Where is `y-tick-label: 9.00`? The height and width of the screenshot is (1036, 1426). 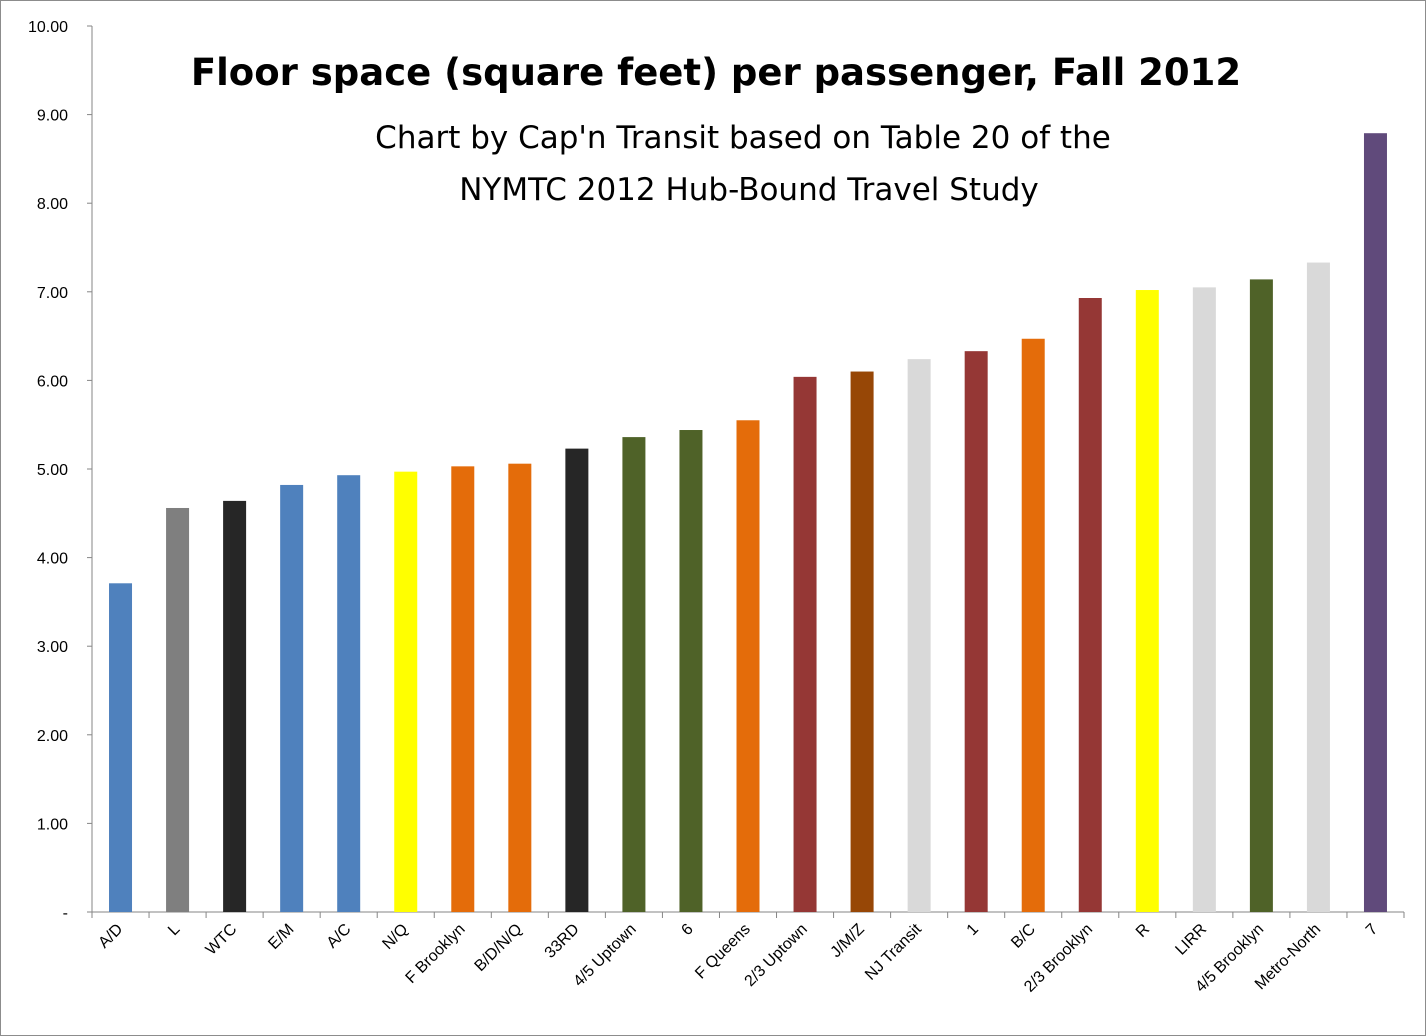 y-tick-label: 9.00 is located at coordinates (52, 116).